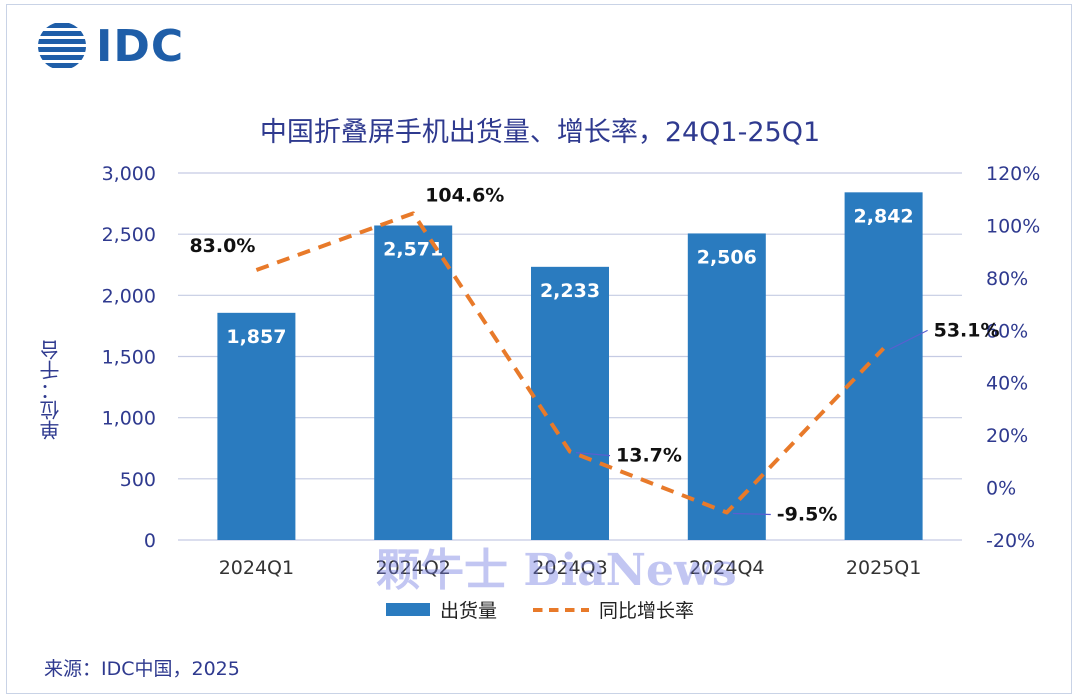 The image size is (1080, 700). Describe the element at coordinates (569, 568) in the screenshot. I see `x-tick-label: 2024Q3` at that location.